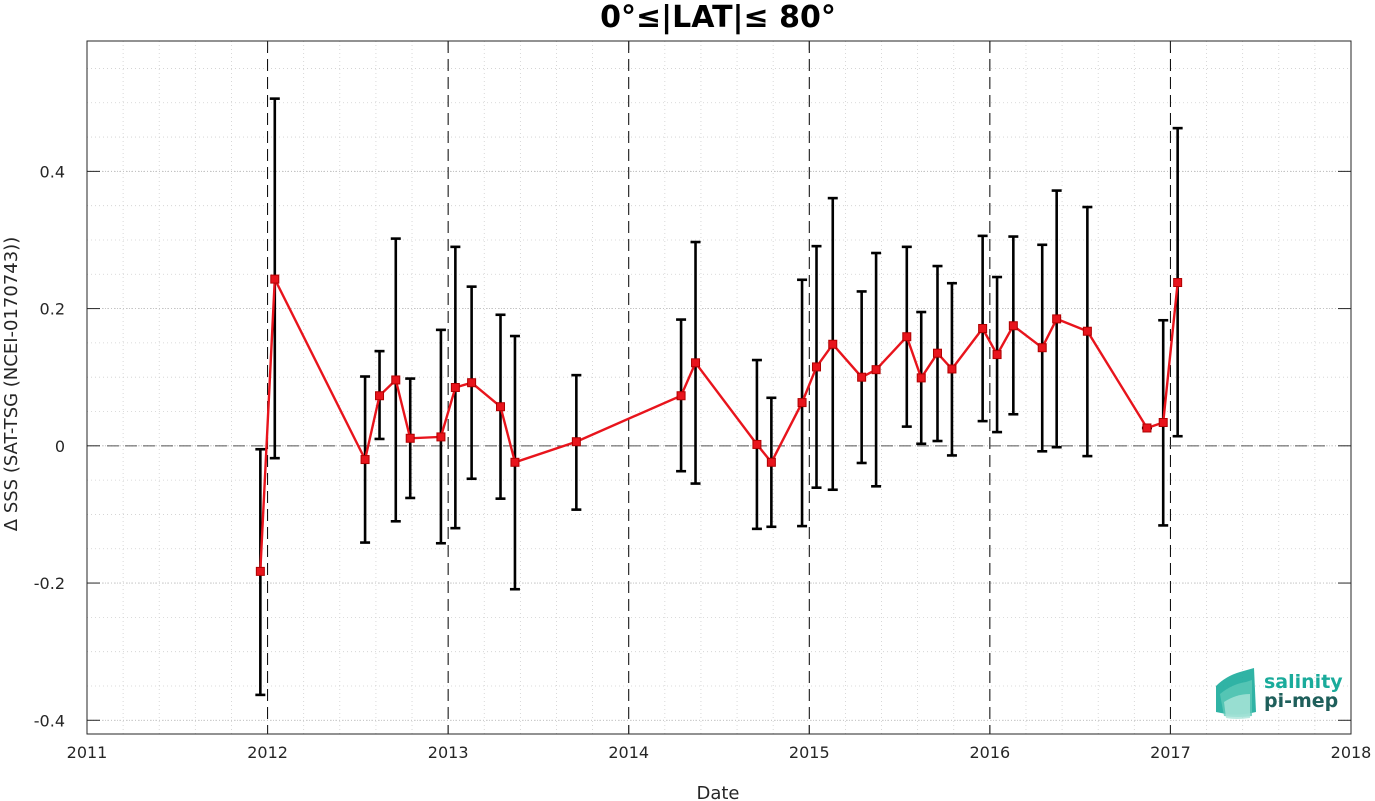 This screenshot has width=1375, height=801. Describe the element at coordinates (1236, 693) in the screenshot. I see `wave-icon` at that location.